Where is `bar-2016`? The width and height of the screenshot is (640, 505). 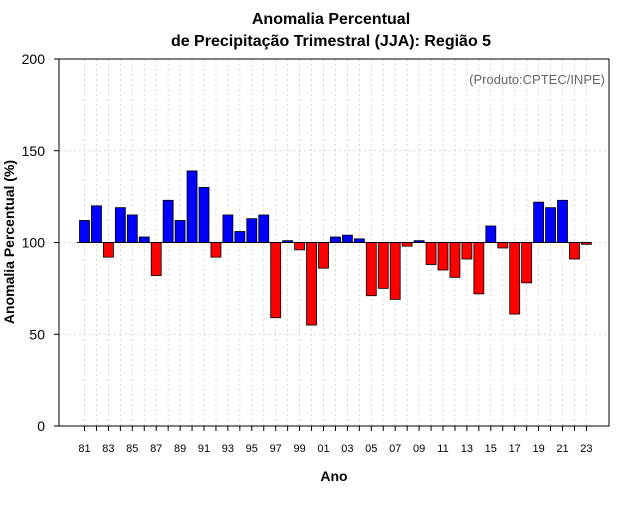
bar-2016 is located at coordinates (503, 245).